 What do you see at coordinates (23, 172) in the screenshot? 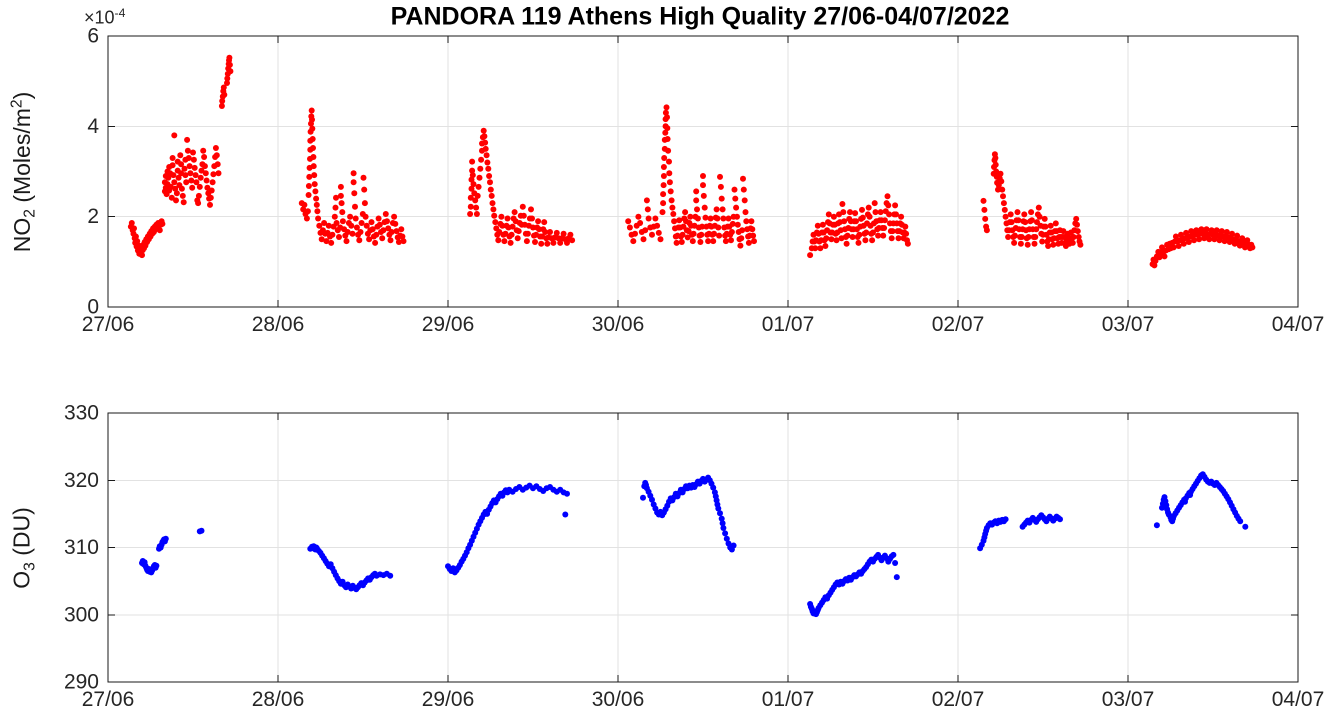
I see `no2-axis-label: NO2 (Moles/m2)` at bounding box center [23, 172].